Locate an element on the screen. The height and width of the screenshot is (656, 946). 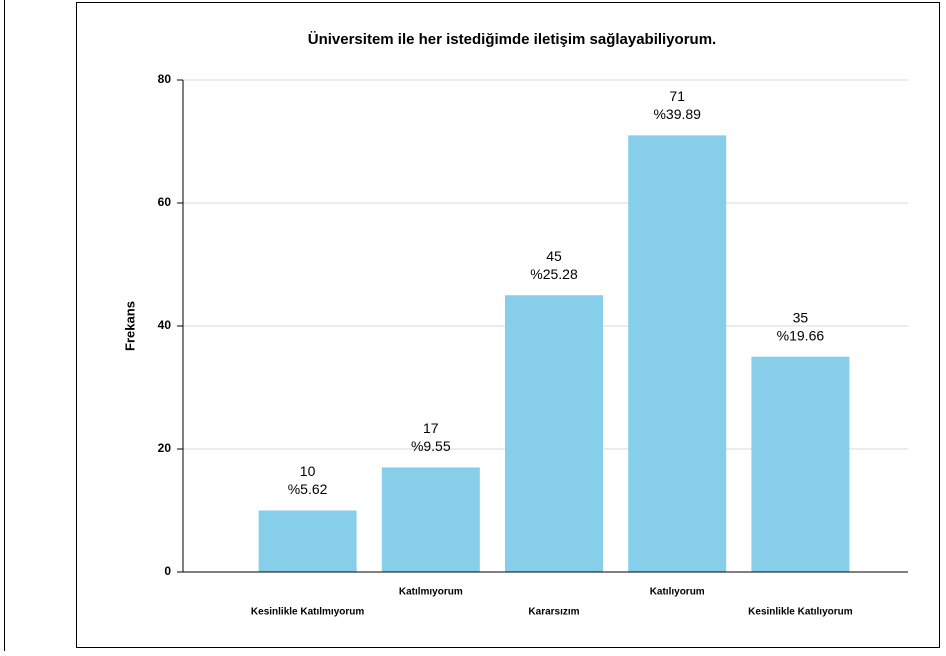
percent-label: %5.62 is located at coordinates (308, 489).